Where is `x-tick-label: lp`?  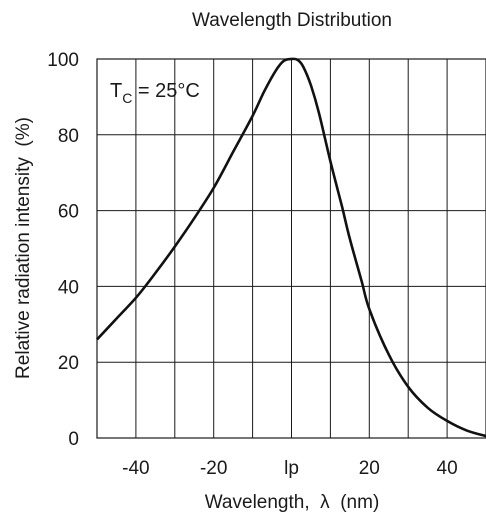
x-tick-label: lp is located at coordinates (291, 468).